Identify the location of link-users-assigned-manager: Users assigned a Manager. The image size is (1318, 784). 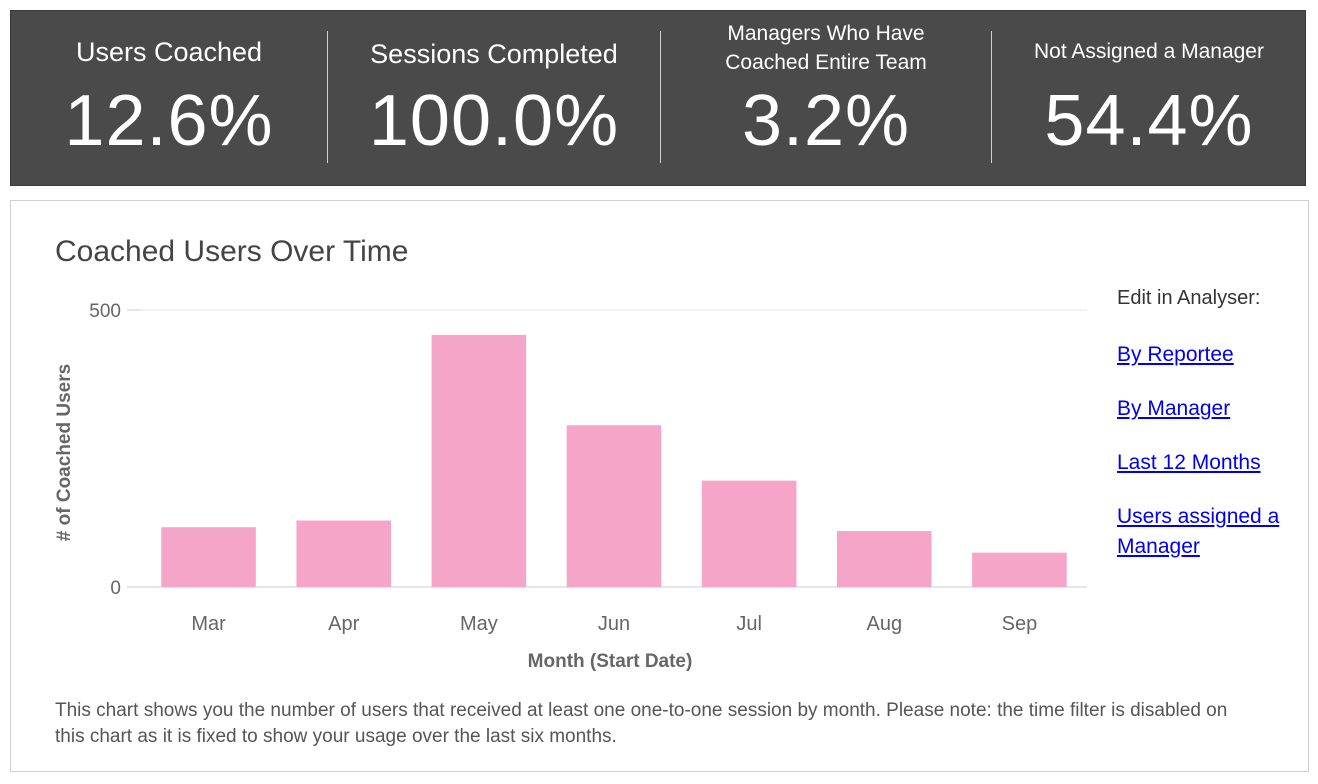
(1198, 531).